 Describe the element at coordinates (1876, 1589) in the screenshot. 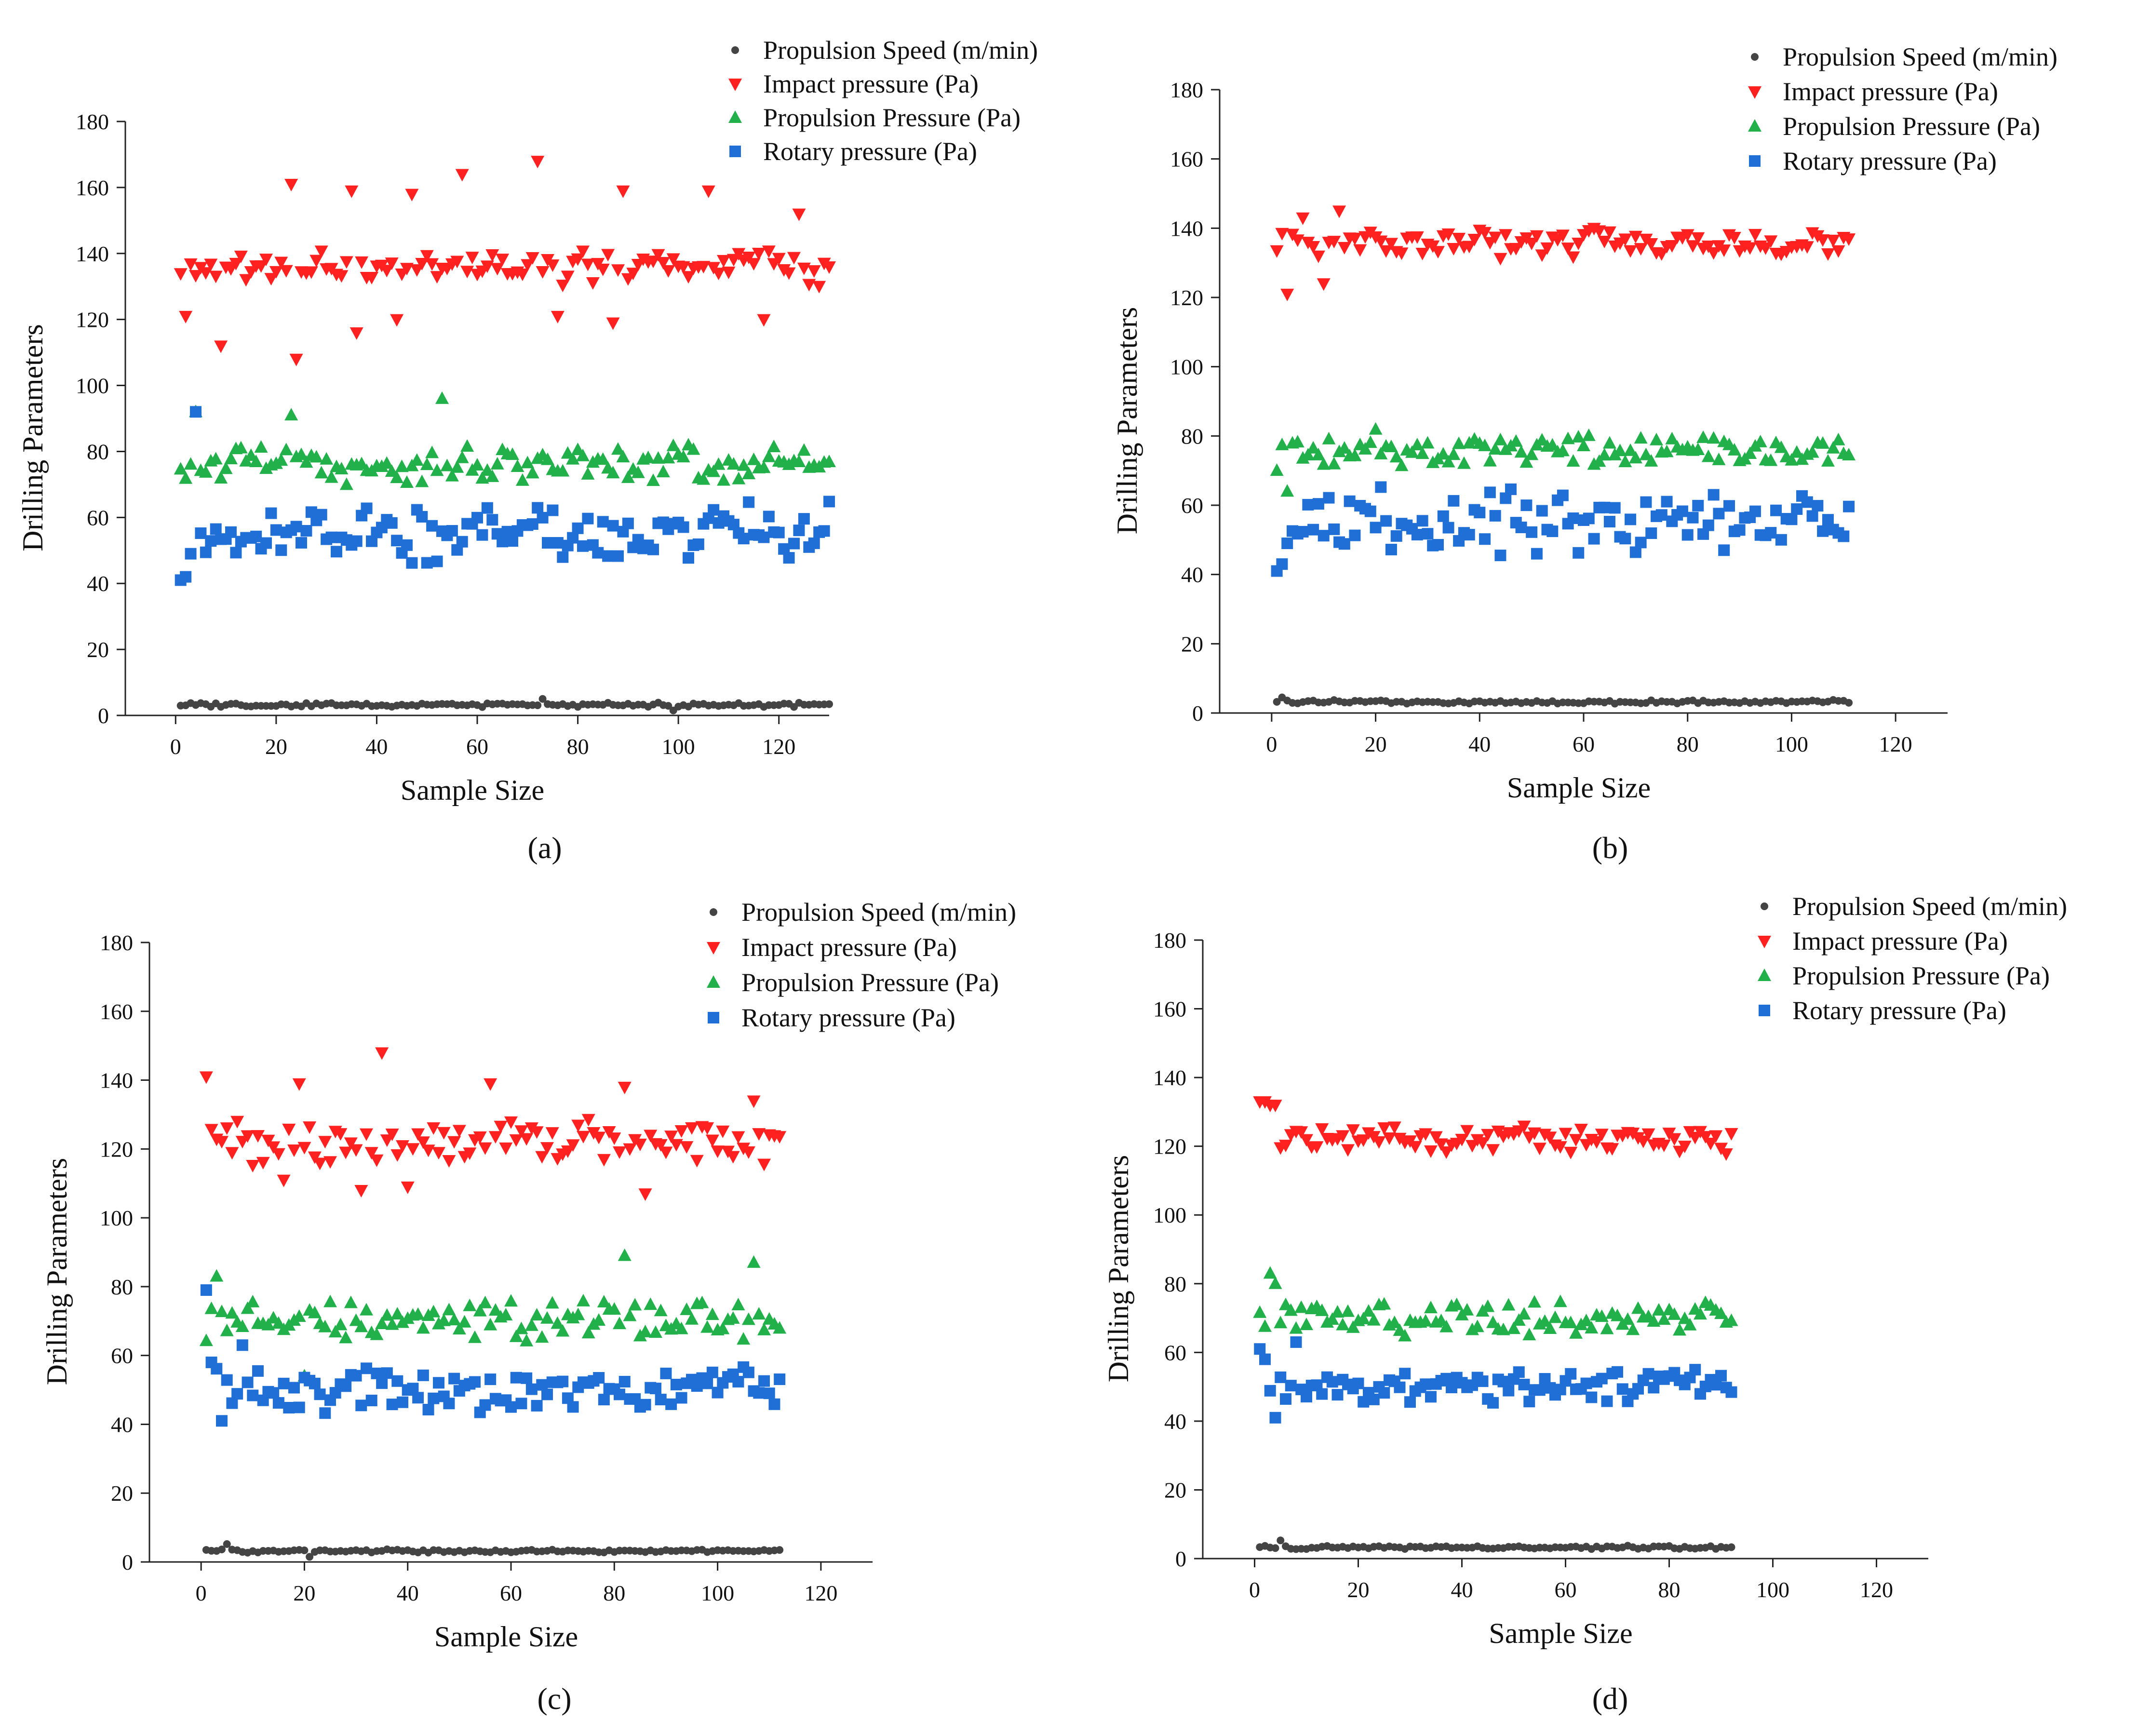

I see `x-tick-label: 120` at that location.